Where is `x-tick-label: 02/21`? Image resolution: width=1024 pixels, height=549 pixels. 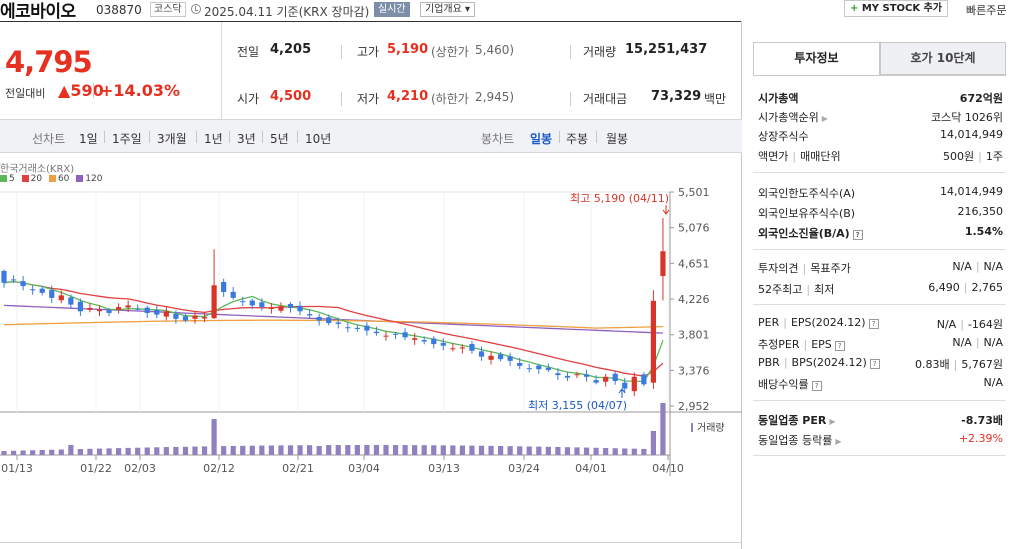
x-tick-label: 02/21 is located at coordinates (298, 468).